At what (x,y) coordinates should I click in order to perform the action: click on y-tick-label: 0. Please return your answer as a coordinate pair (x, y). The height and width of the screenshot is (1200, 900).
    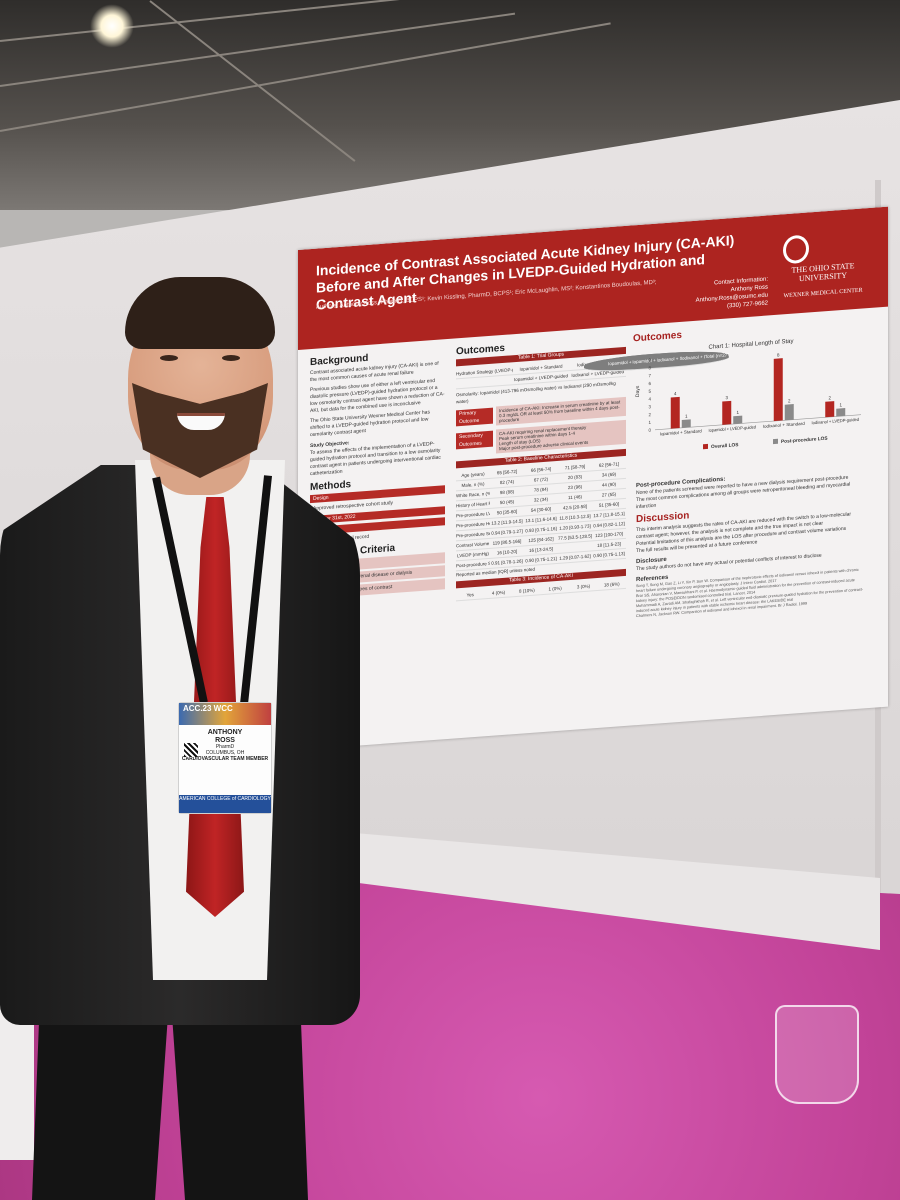
    Looking at the image, I should click on (649, 430).